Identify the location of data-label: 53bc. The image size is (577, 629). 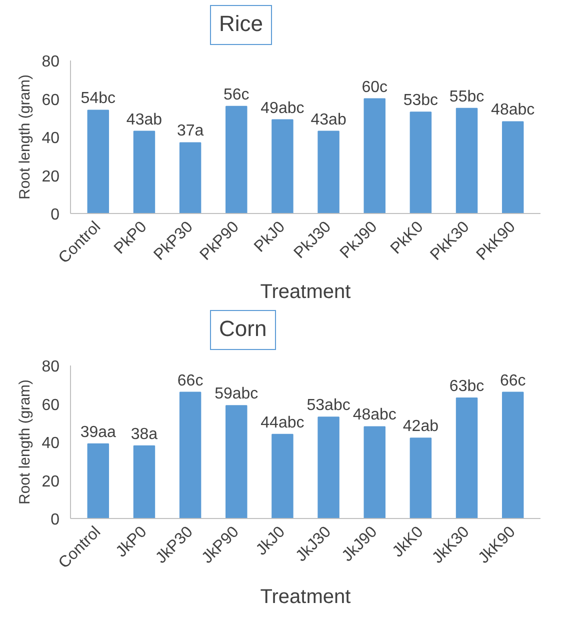
(420, 101).